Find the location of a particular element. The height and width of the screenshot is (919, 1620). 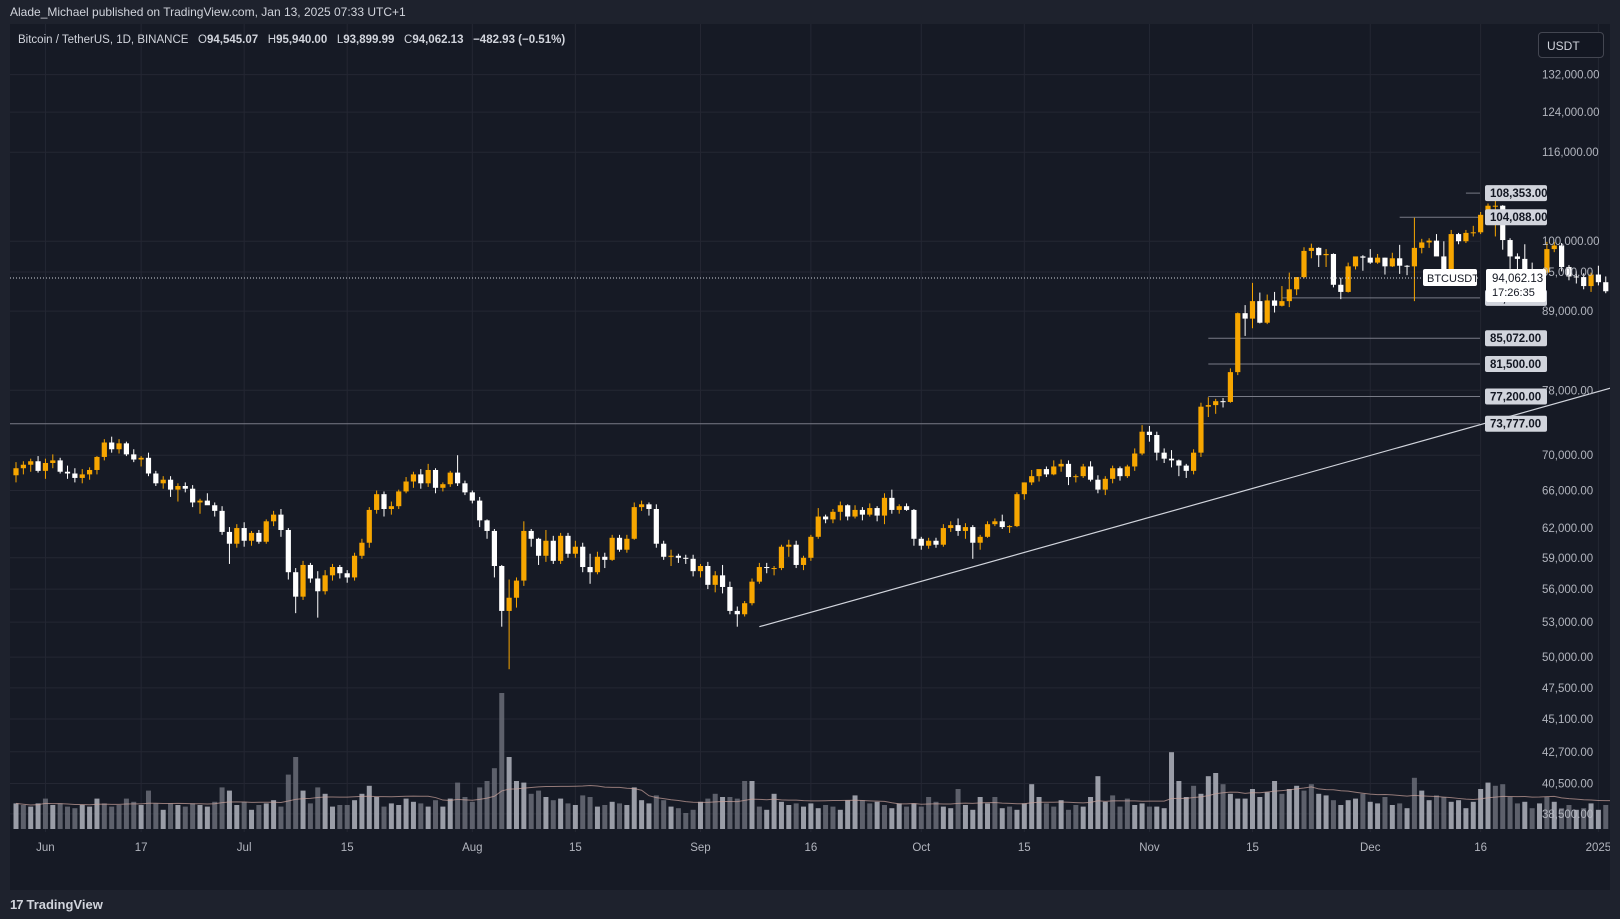

time-axis-tick-label: 2025 is located at coordinates (1598, 848).